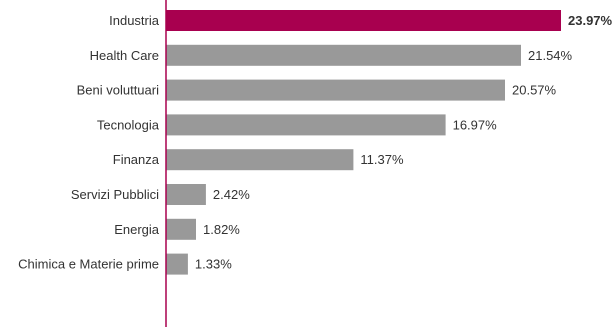  Describe the element at coordinates (128, 124) in the screenshot. I see `category-label: Tecnologia` at that location.